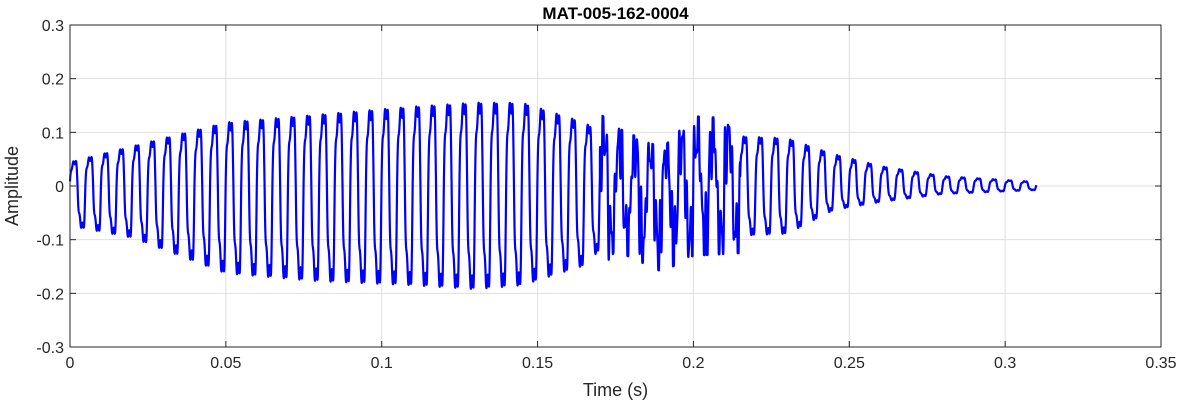  I want to click on chart-title: MAT-005-162-0004, so click(615, 13).